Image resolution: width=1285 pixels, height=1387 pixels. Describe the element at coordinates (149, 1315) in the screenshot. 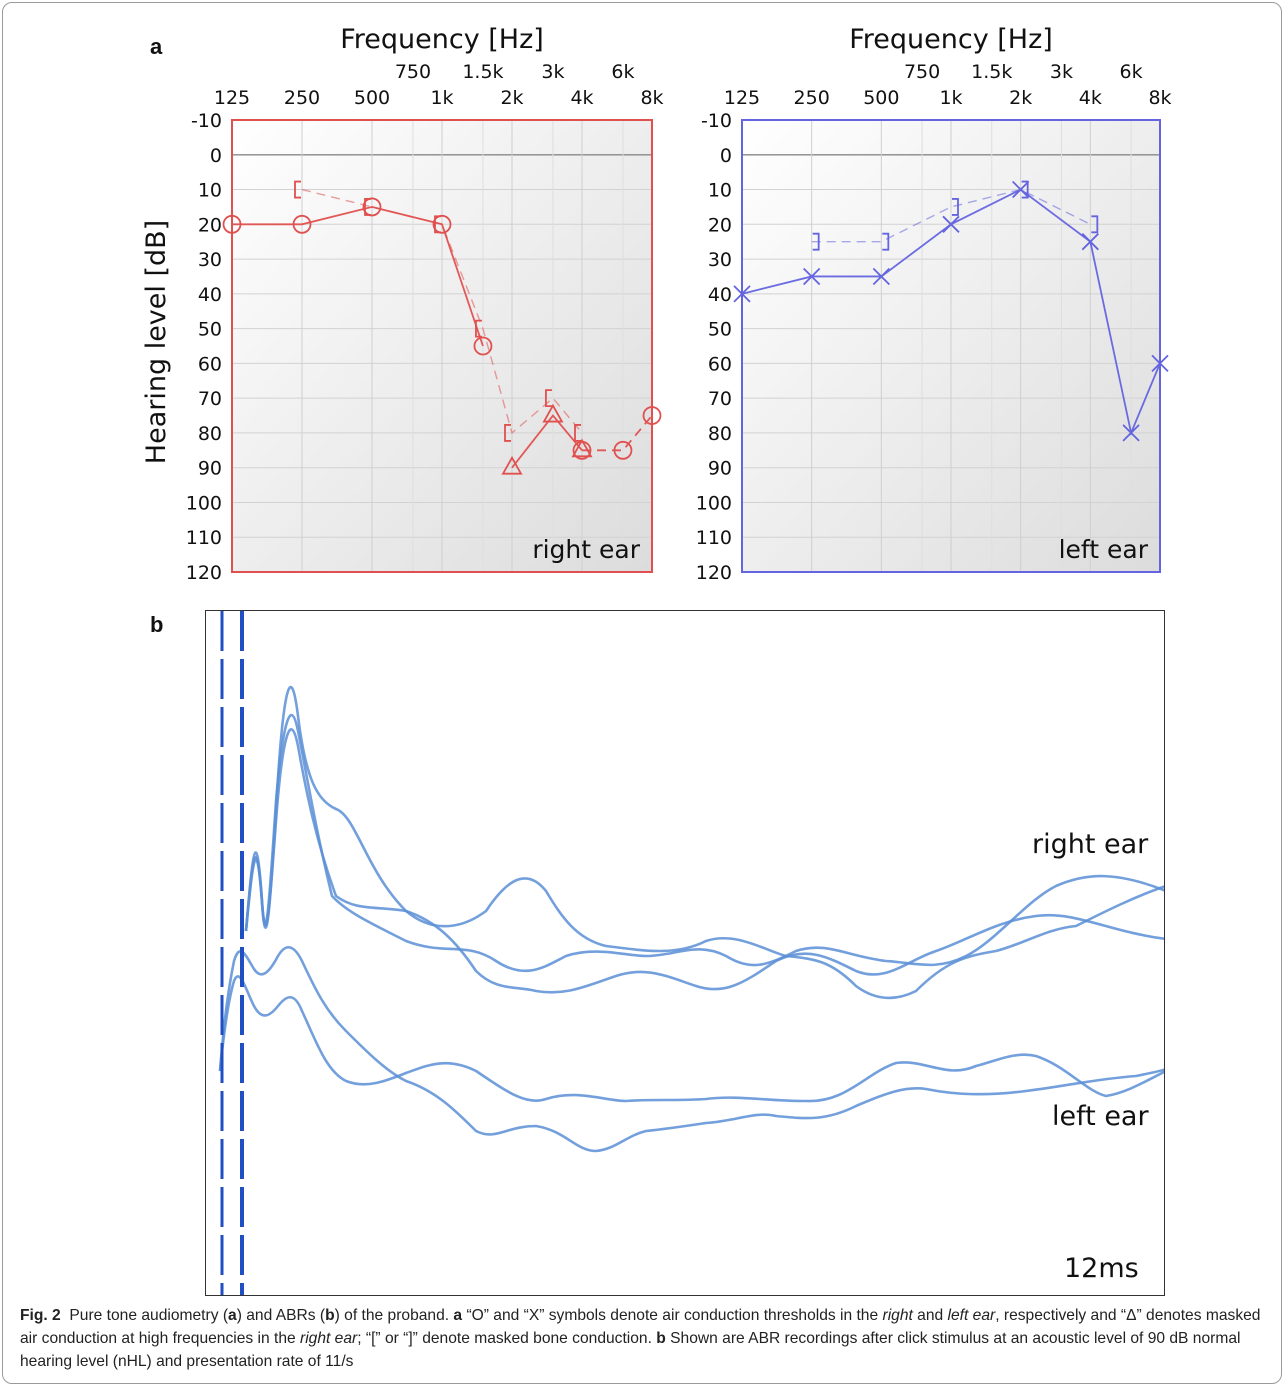

I see `caption-text: Pure tone audiometry (` at that location.